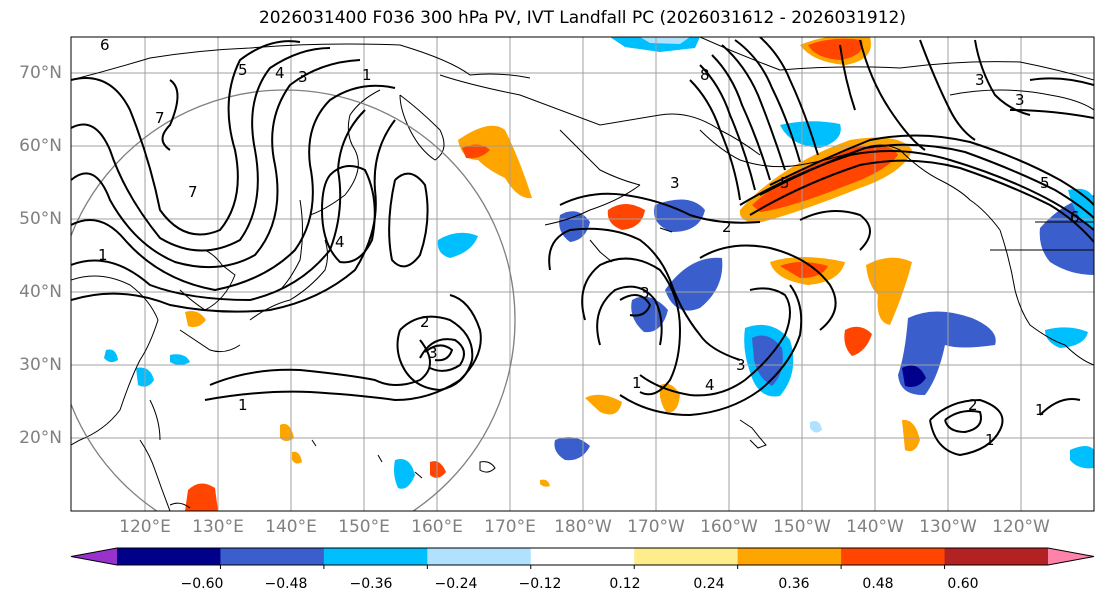  What do you see at coordinates (625, 584) in the screenshot?
I see `colorbar-tick-label: 0.12` at bounding box center [625, 584].